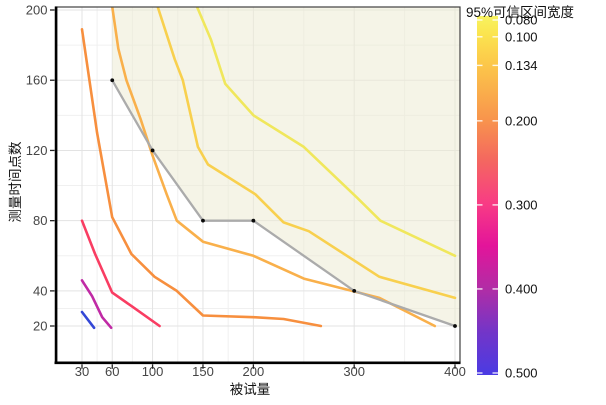  I want to click on y-tick-label: 200, so click(37, 9).